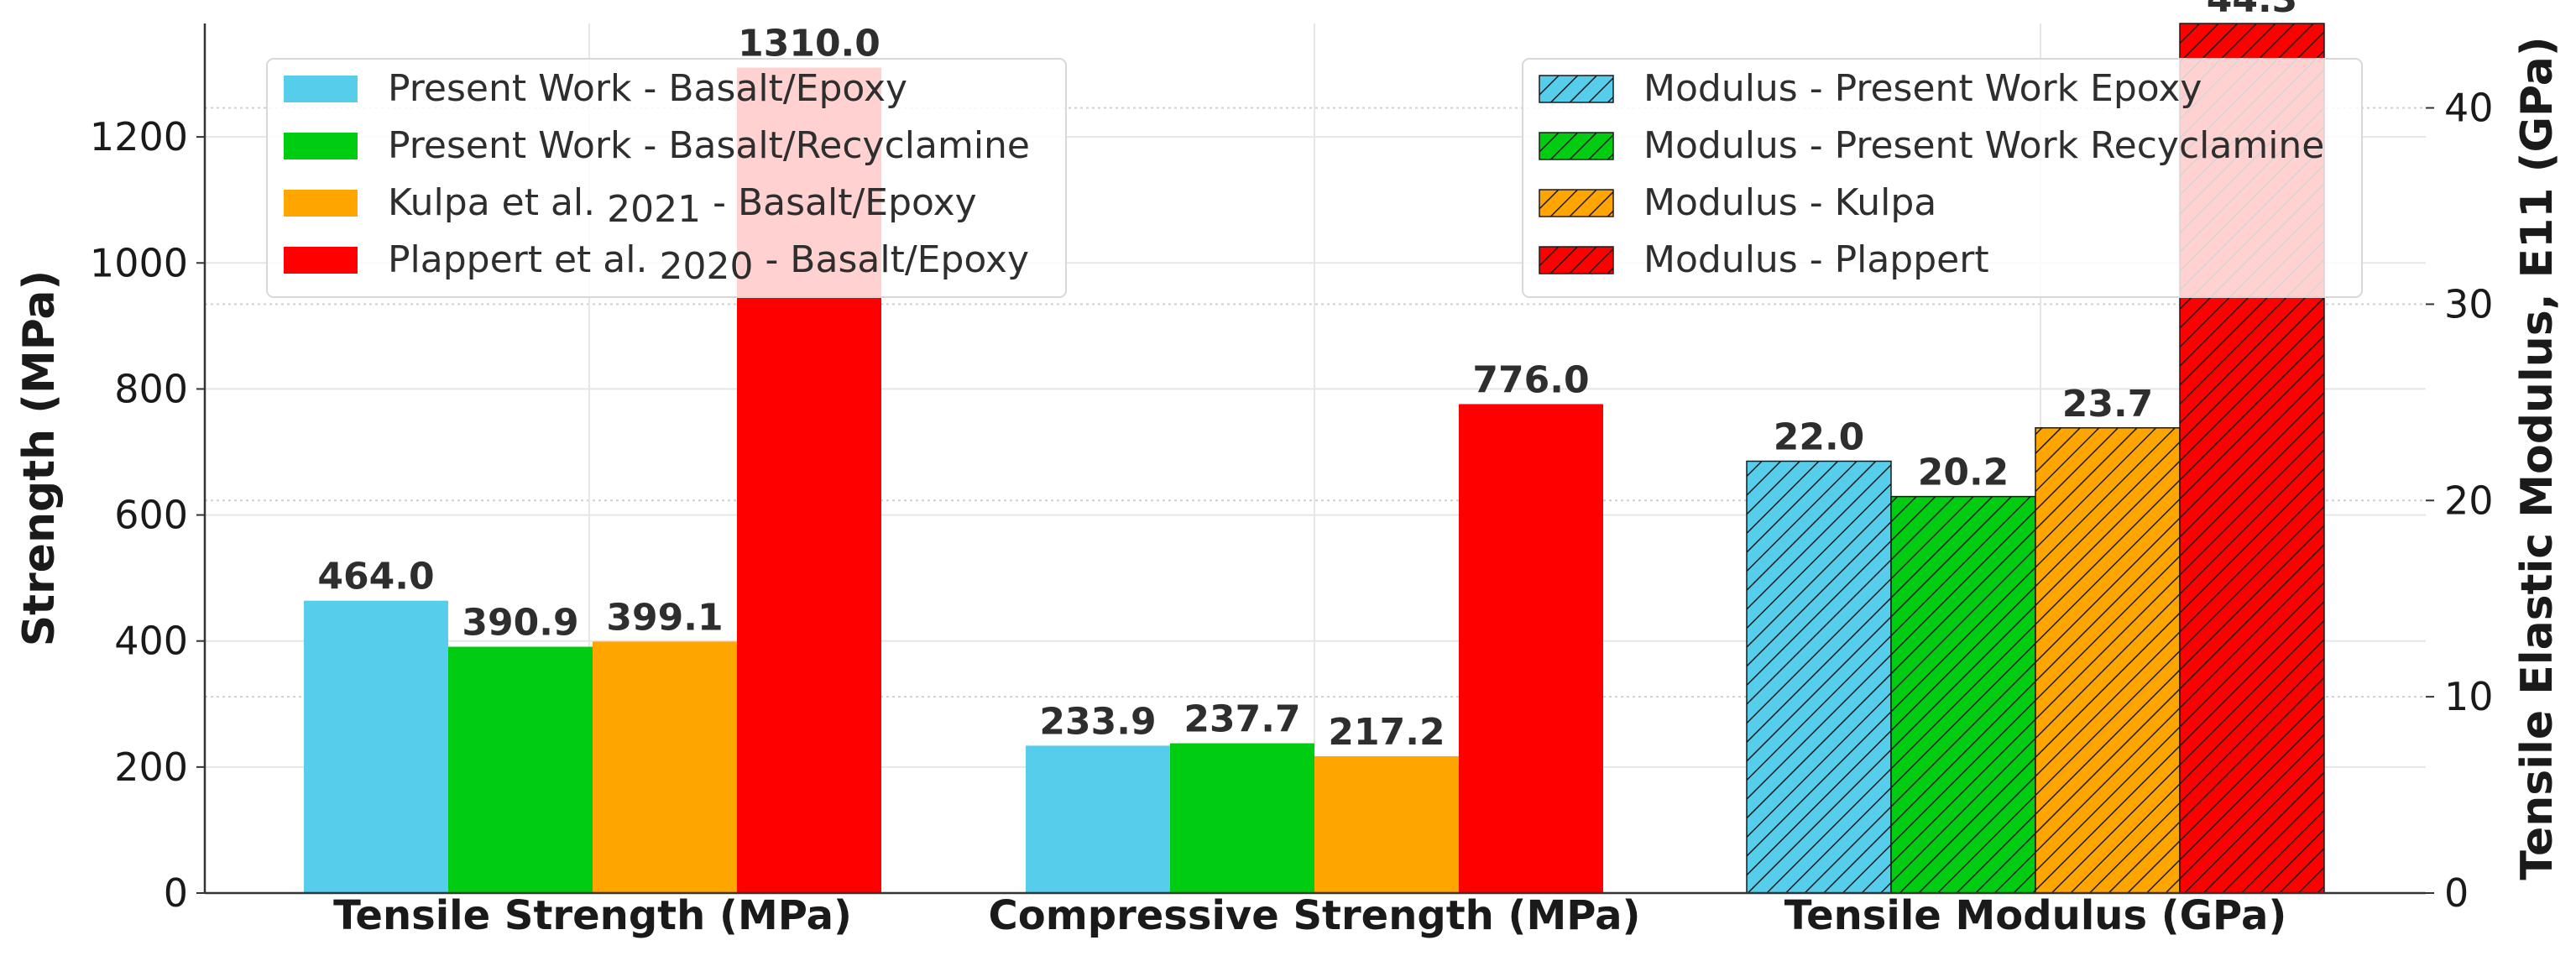 The image size is (2576, 956). Describe the element at coordinates (1942, 178) in the screenshot. I see `legend-right-box` at that location.